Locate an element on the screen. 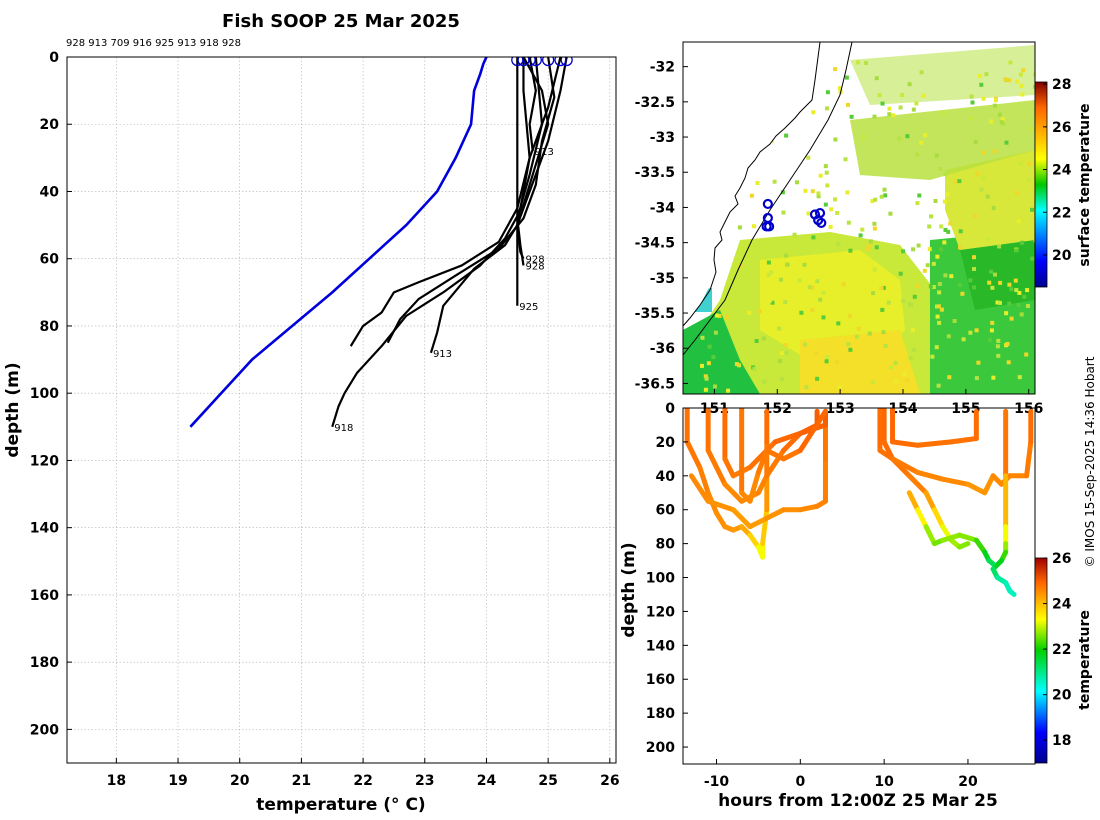  section-plot-ytick-label: 0 is located at coordinates (670, 409).